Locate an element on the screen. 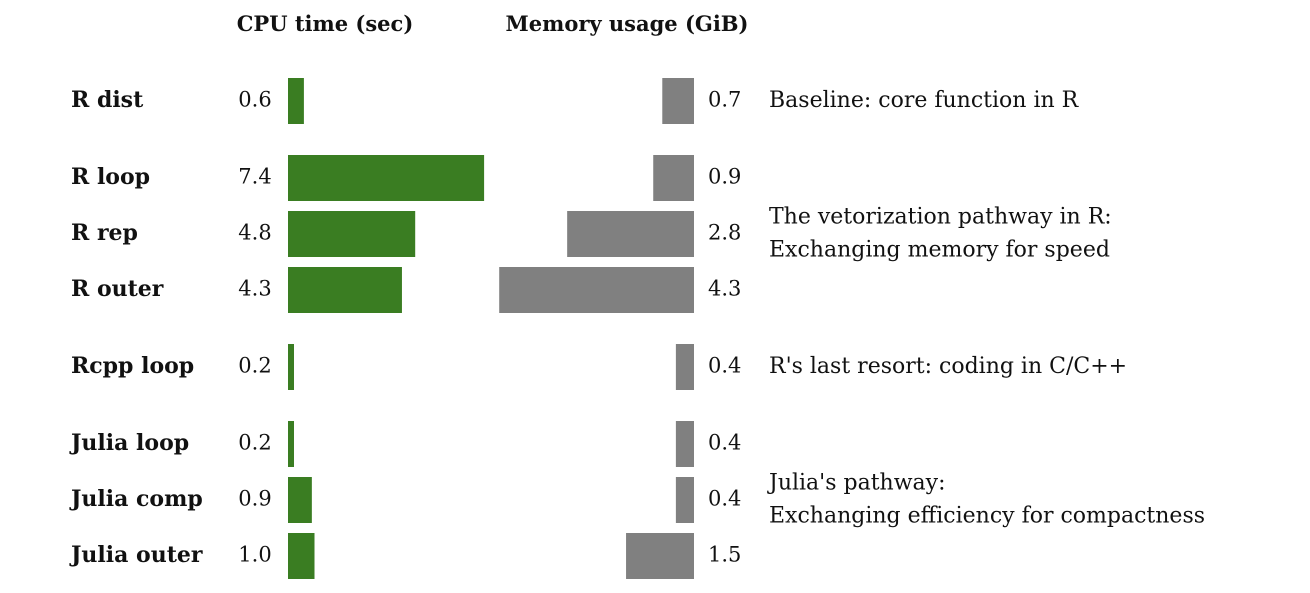  memory-value-label-rcpp-loop: 0.4 is located at coordinates (724, 366).